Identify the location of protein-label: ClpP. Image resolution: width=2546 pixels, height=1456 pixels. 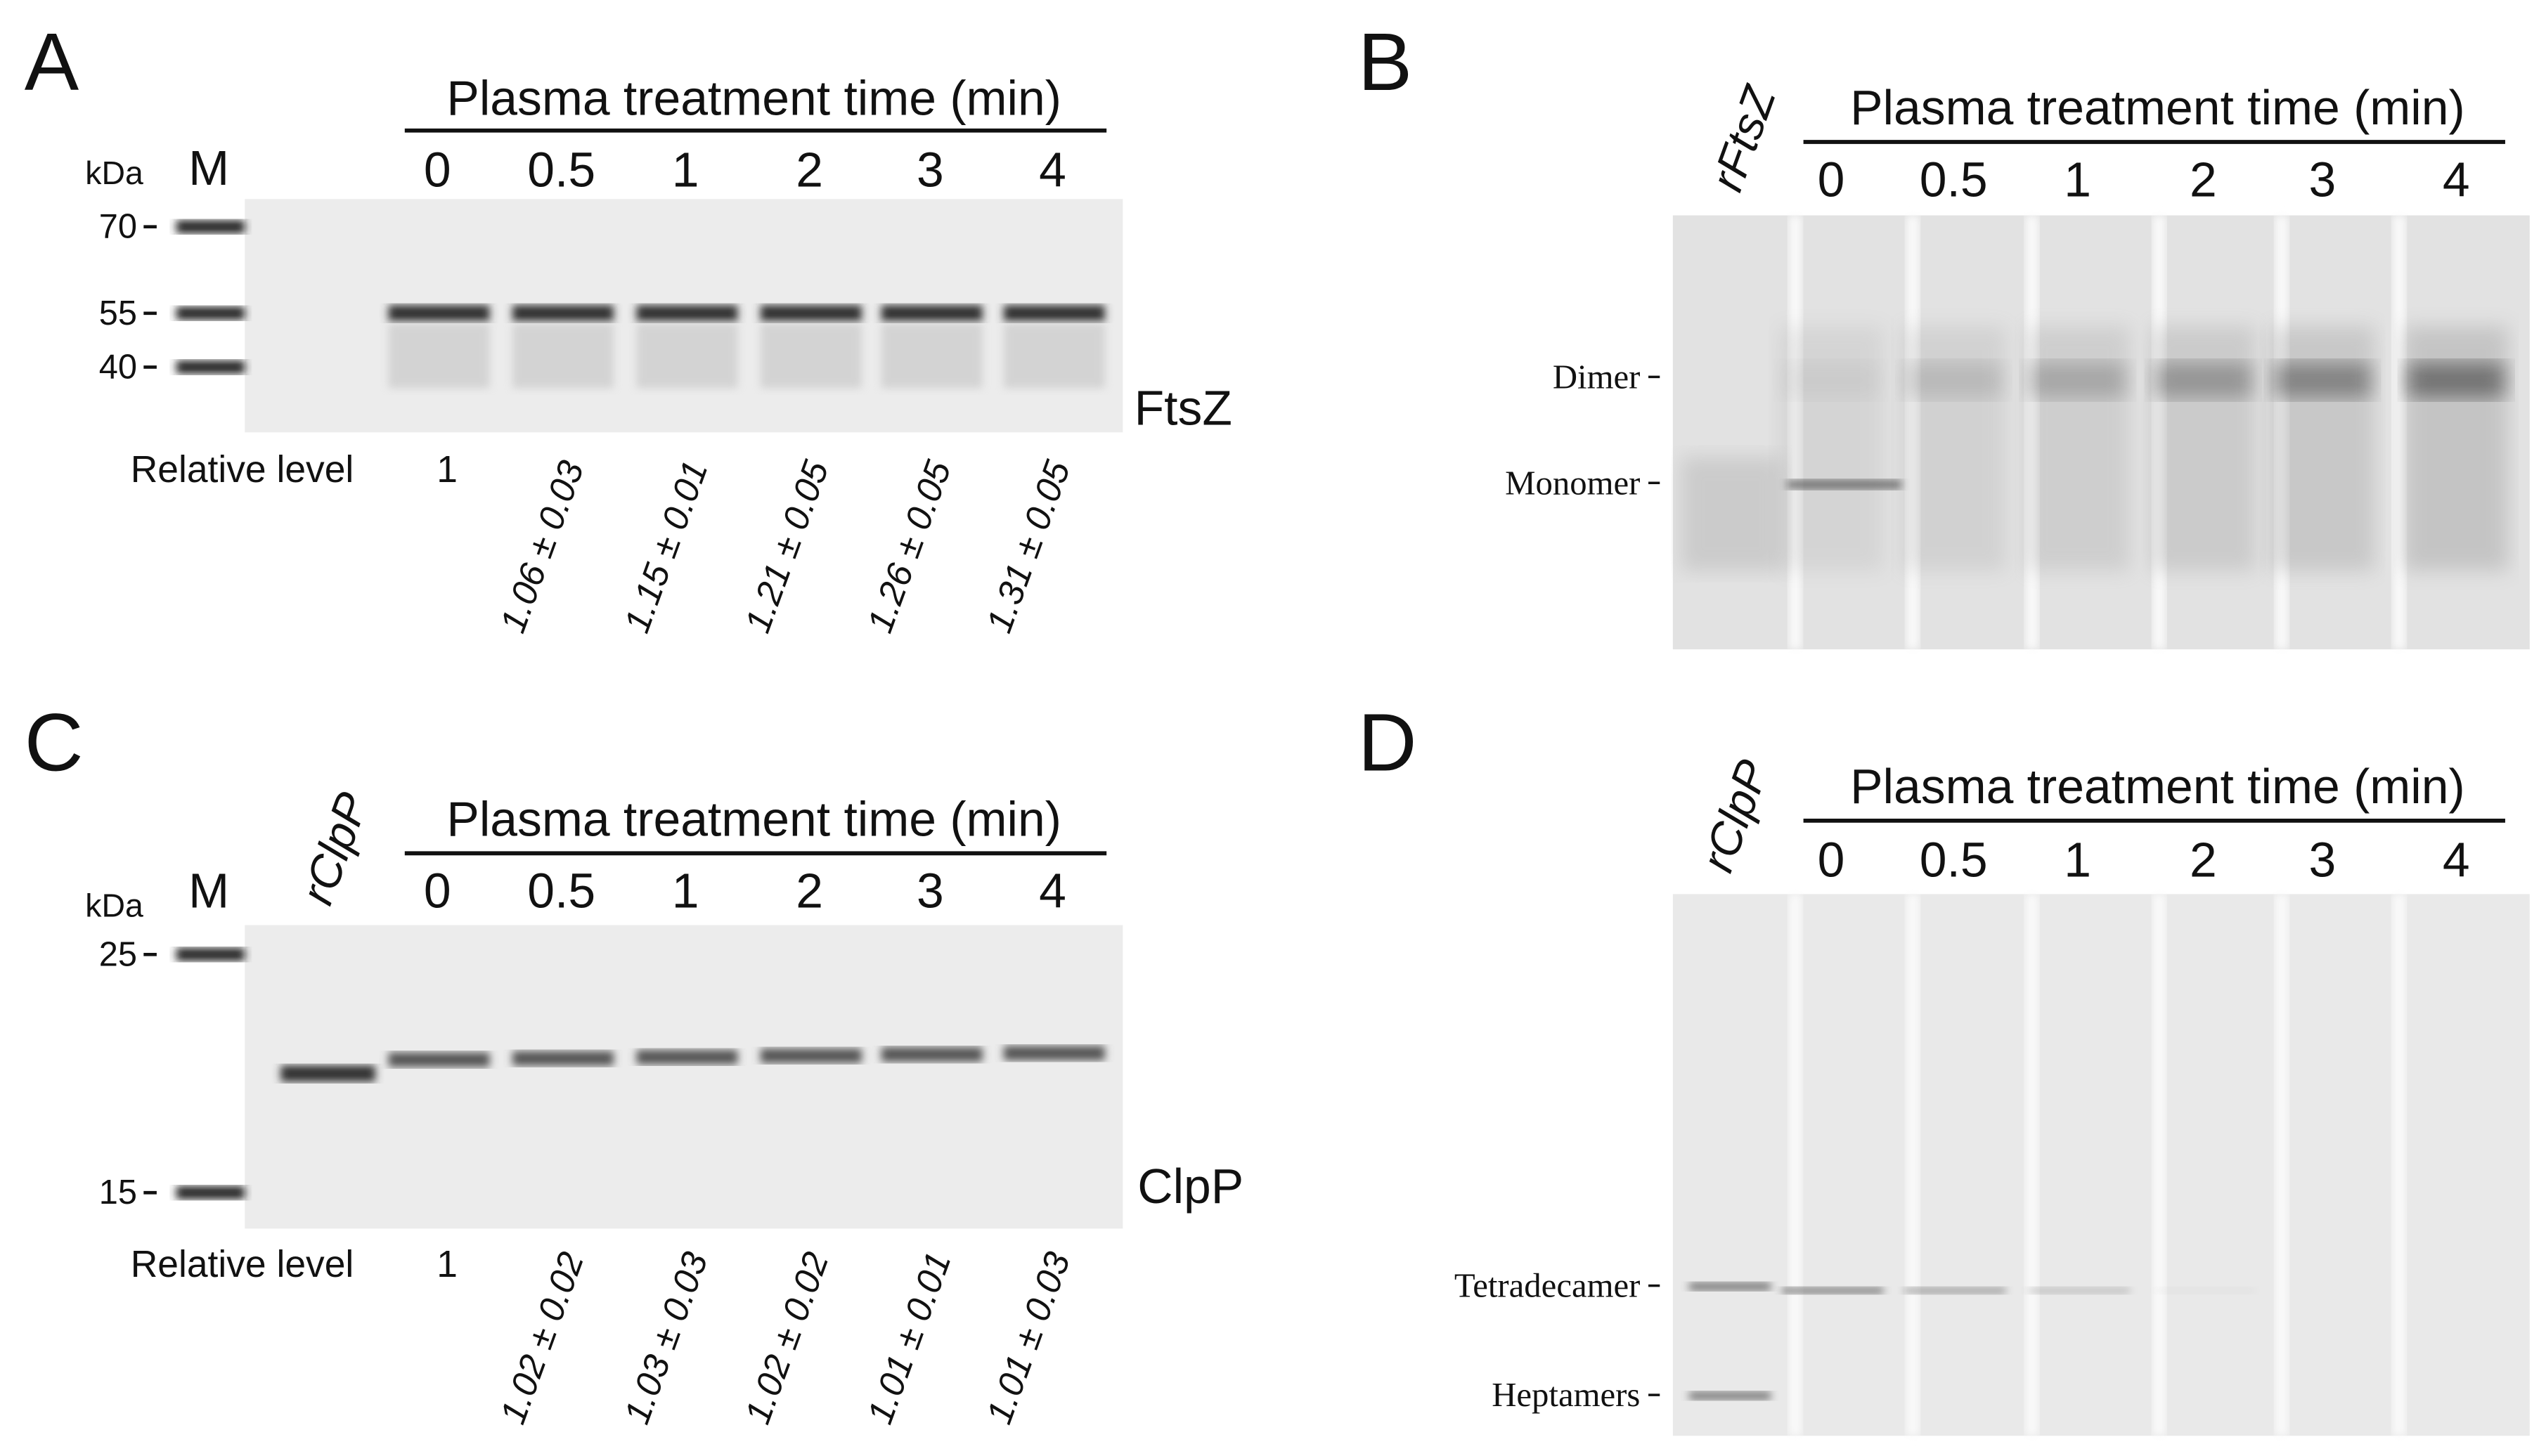
(1190, 1186).